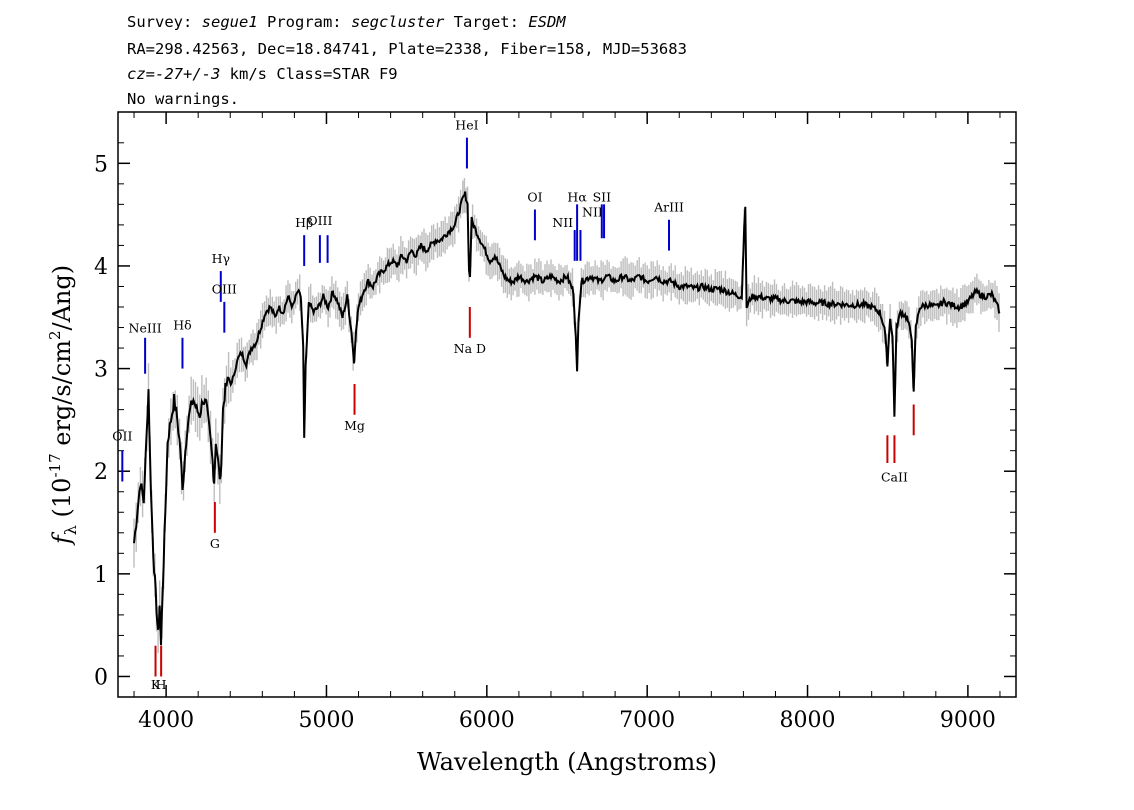 The height and width of the screenshot is (810, 1134). What do you see at coordinates (487, 720) in the screenshot?
I see `x-tick-label: 6000` at bounding box center [487, 720].